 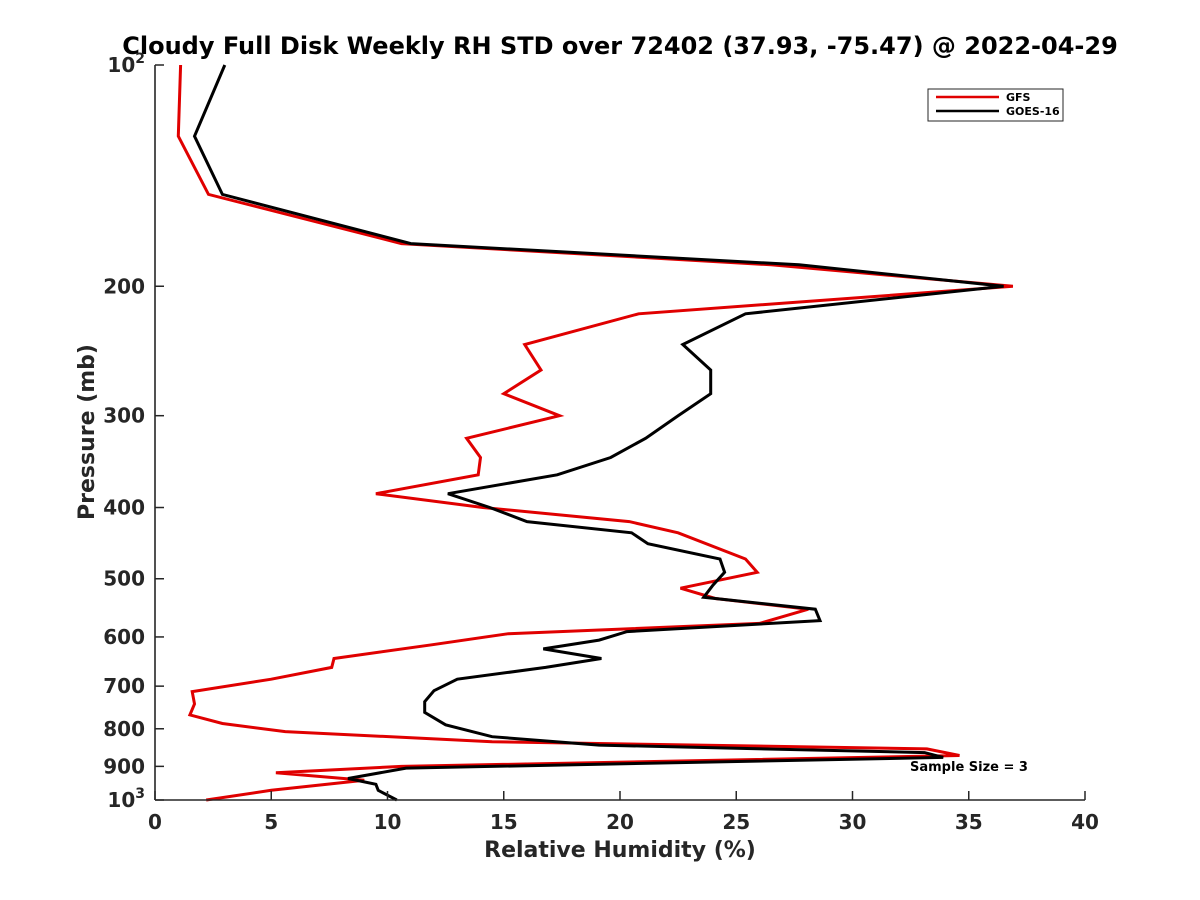 I want to click on y-tick-label: 10², so click(x=126, y=64).